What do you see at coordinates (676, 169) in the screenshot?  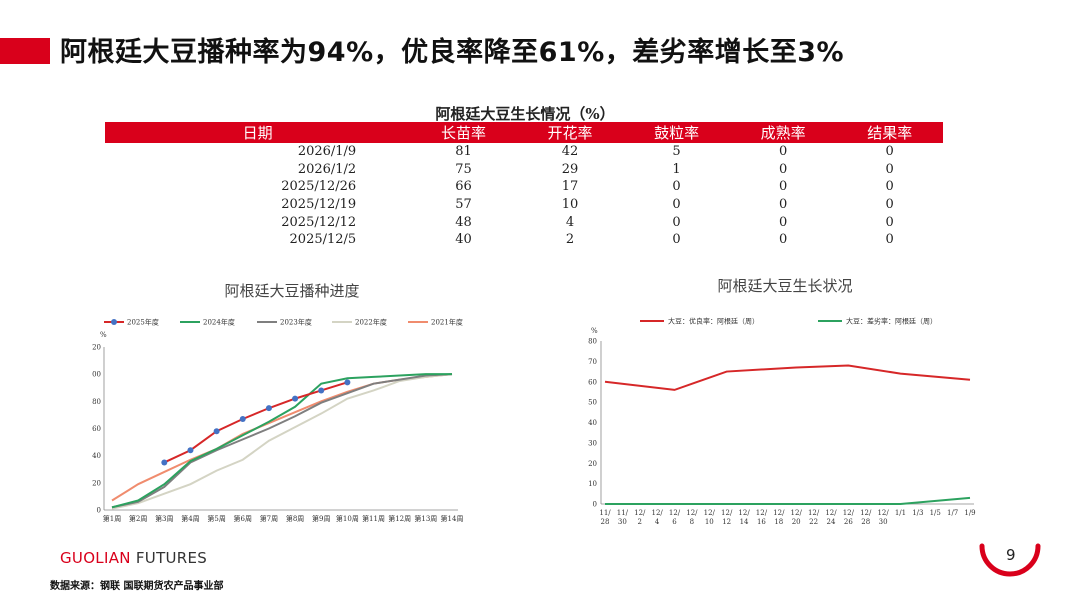 I see `cell-value: 1` at bounding box center [676, 169].